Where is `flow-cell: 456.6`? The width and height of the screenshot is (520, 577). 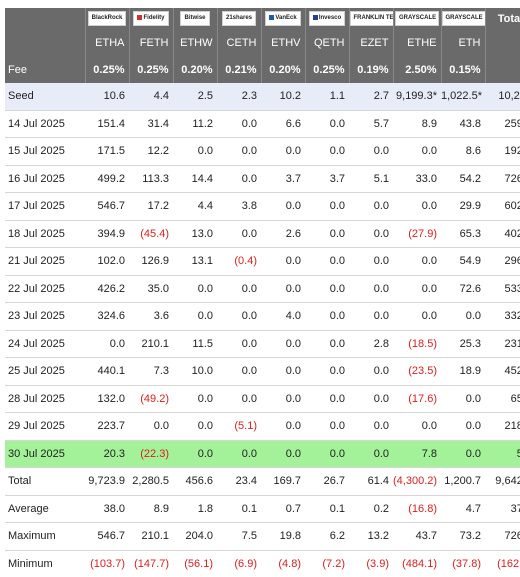 flow-cell: 456.6 is located at coordinates (195, 481).